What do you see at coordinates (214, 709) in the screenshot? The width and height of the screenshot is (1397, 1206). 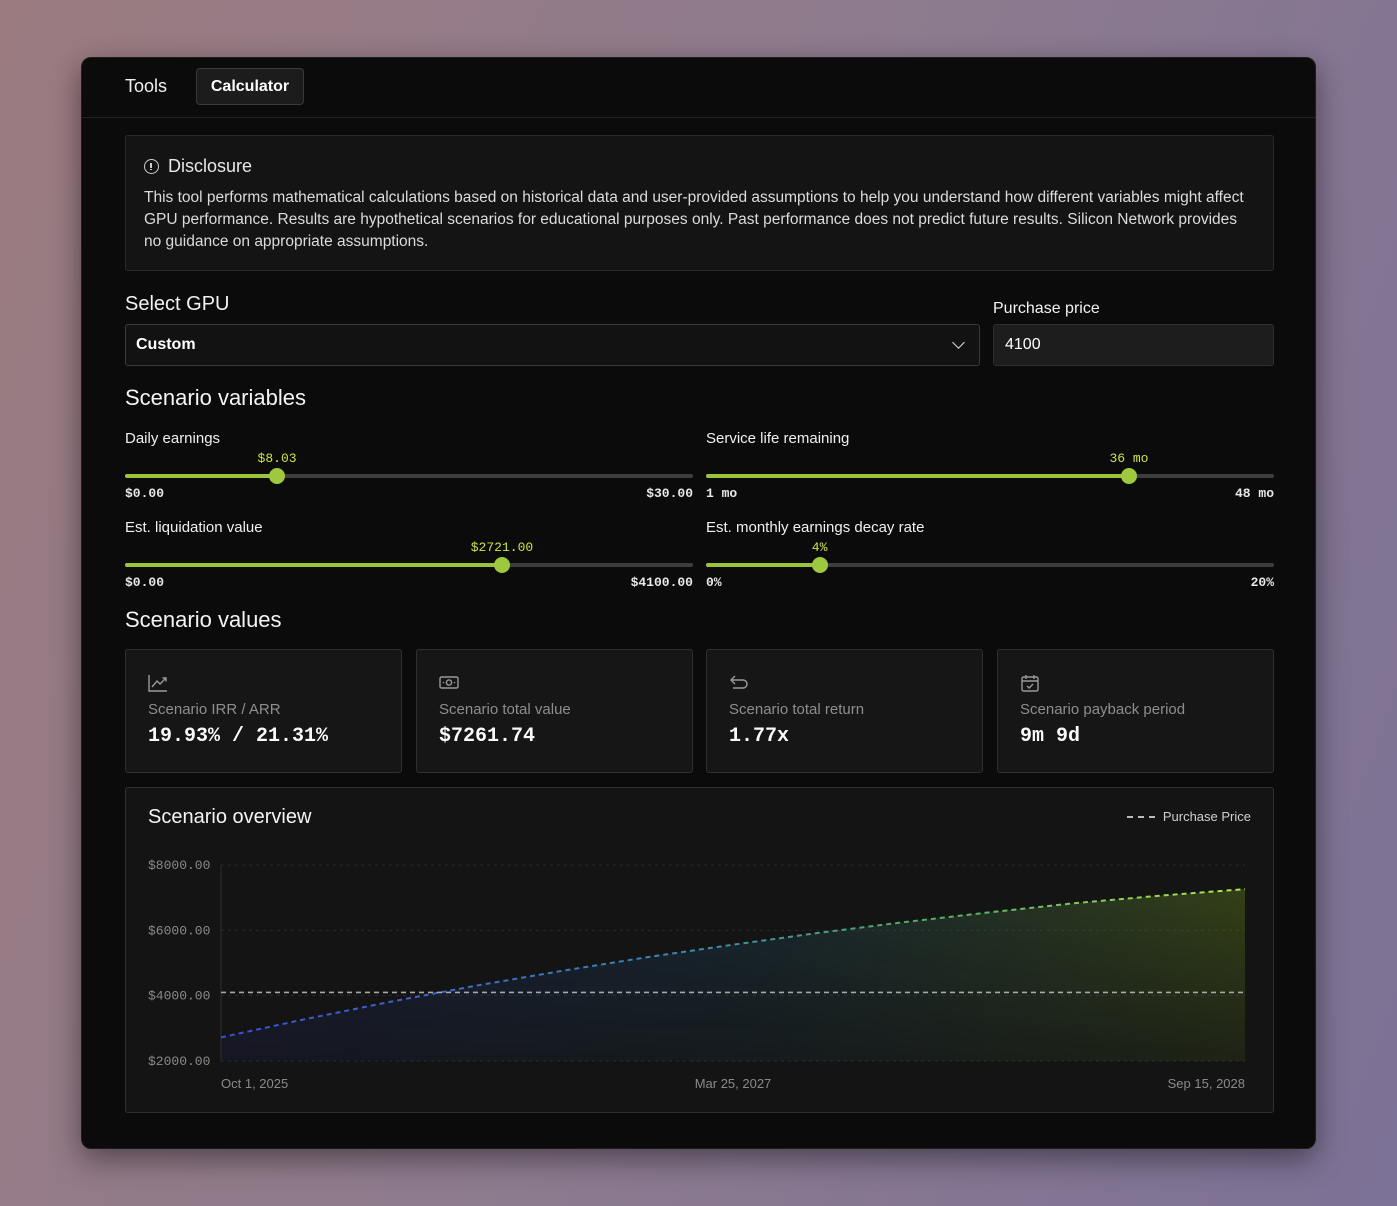 I see `card-label: Scenario IRR / ARR` at bounding box center [214, 709].